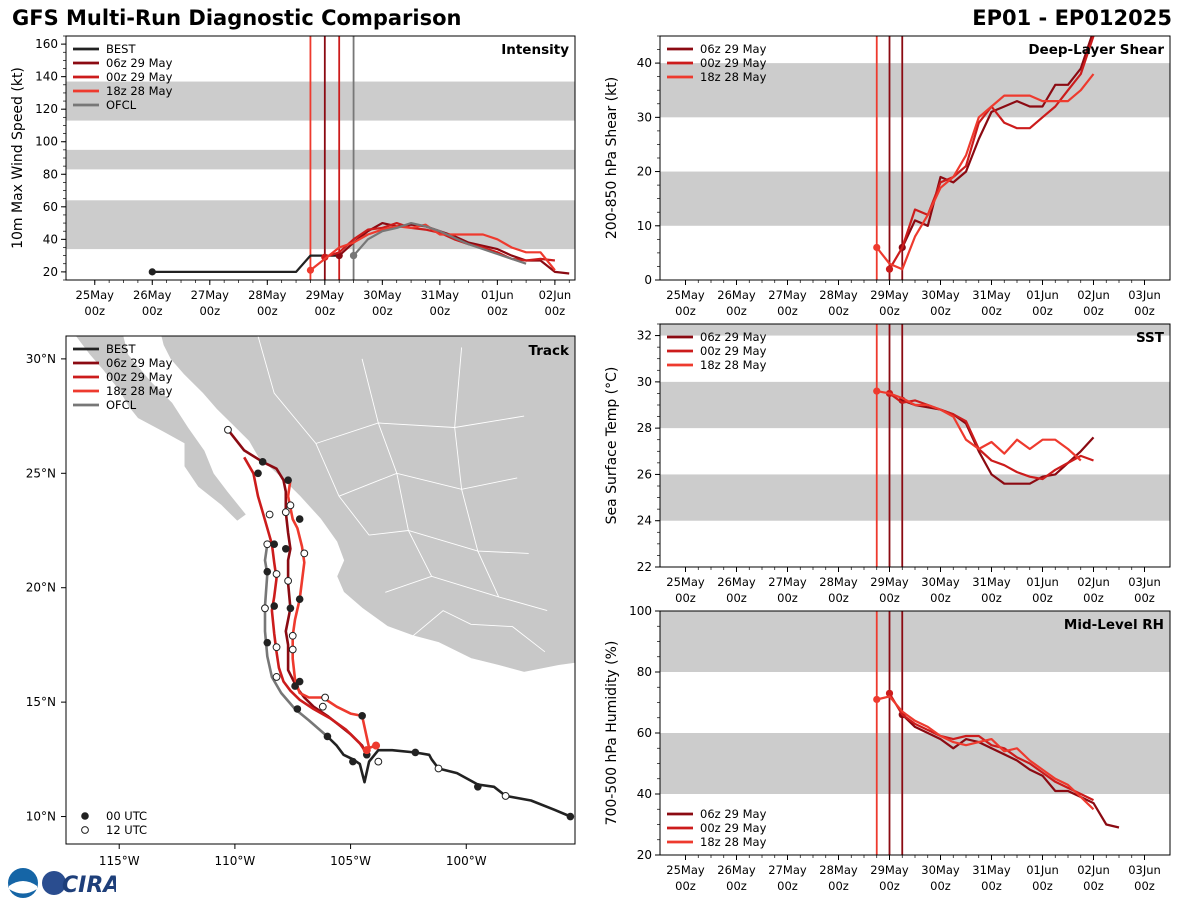 This screenshot has width=1200, height=904. Describe the element at coordinates (733, 814) in the screenshot. I see `rh-legend-label: 06z 29 May` at that location.